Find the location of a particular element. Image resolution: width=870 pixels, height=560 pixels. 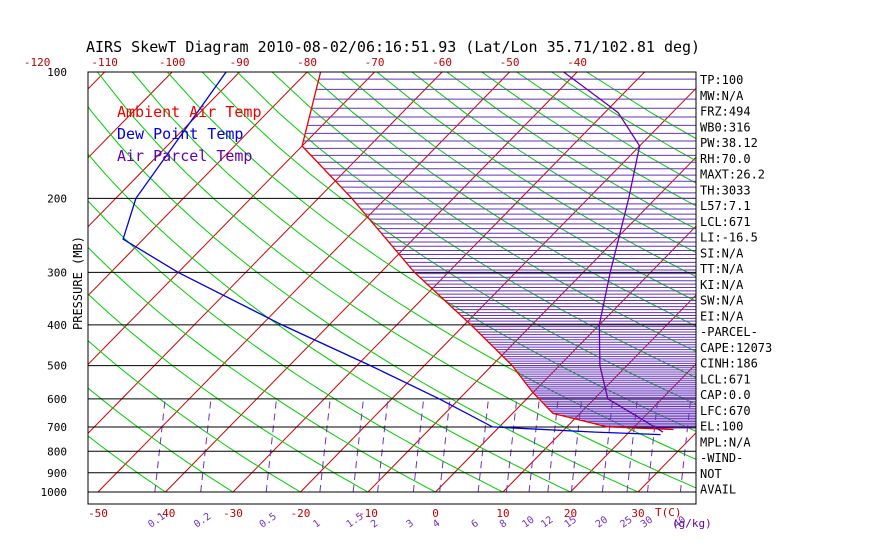

pressure-tick-label: 100 is located at coordinates (57, 72).